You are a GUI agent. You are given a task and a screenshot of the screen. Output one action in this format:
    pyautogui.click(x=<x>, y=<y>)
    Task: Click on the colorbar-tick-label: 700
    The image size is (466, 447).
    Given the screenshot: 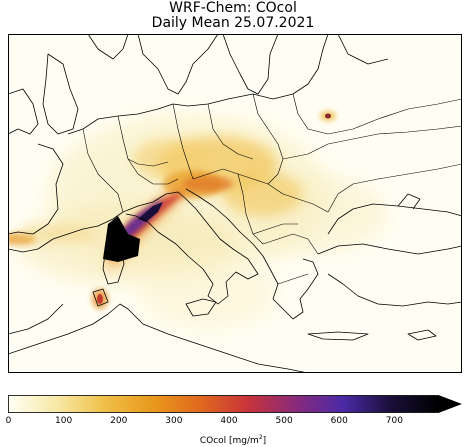 What is the action you would take?
    pyautogui.click(x=394, y=421)
    